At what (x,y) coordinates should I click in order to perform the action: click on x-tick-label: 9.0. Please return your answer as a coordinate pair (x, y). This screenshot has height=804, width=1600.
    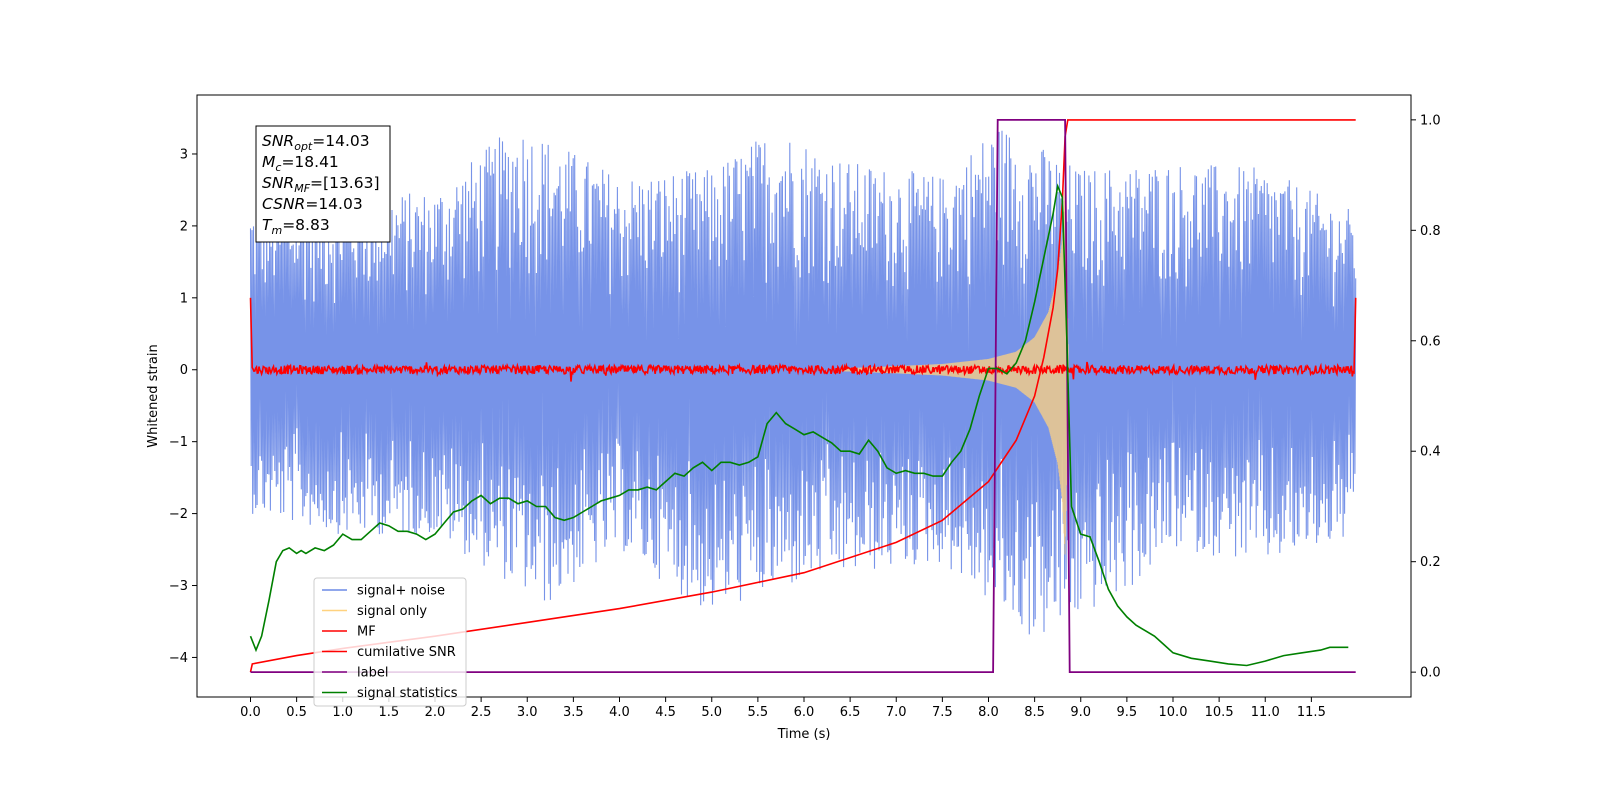
    Looking at the image, I should click on (1080, 712).